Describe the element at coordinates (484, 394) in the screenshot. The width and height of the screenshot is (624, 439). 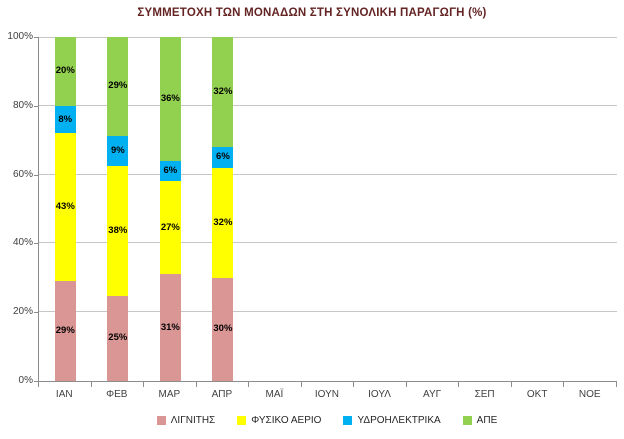
I see `x-tick-label: ΣΕΠ` at that location.